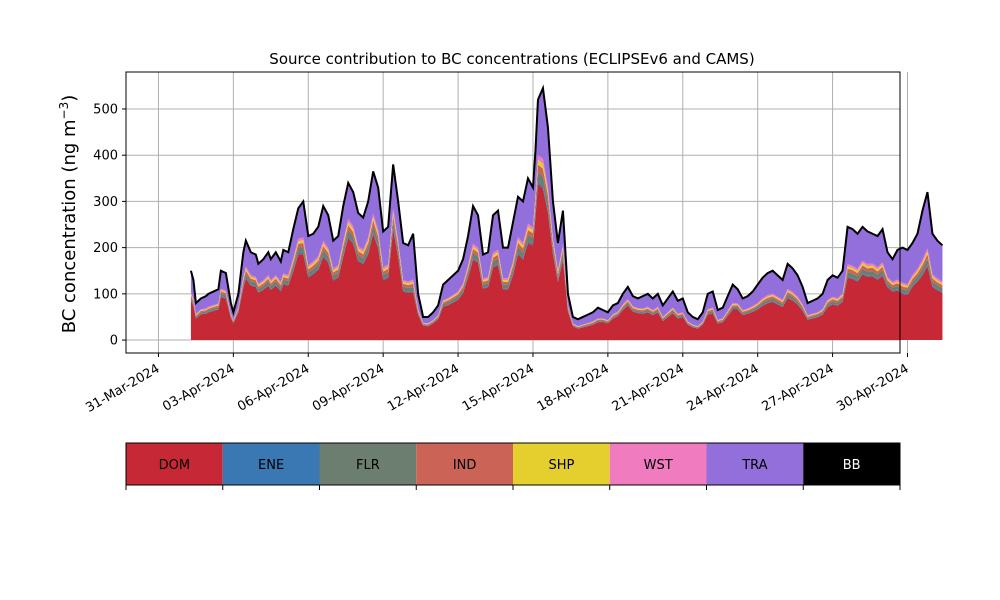 The height and width of the screenshot is (600, 1000). What do you see at coordinates (114, 341) in the screenshot?
I see `y-tick-label: 0` at bounding box center [114, 341].